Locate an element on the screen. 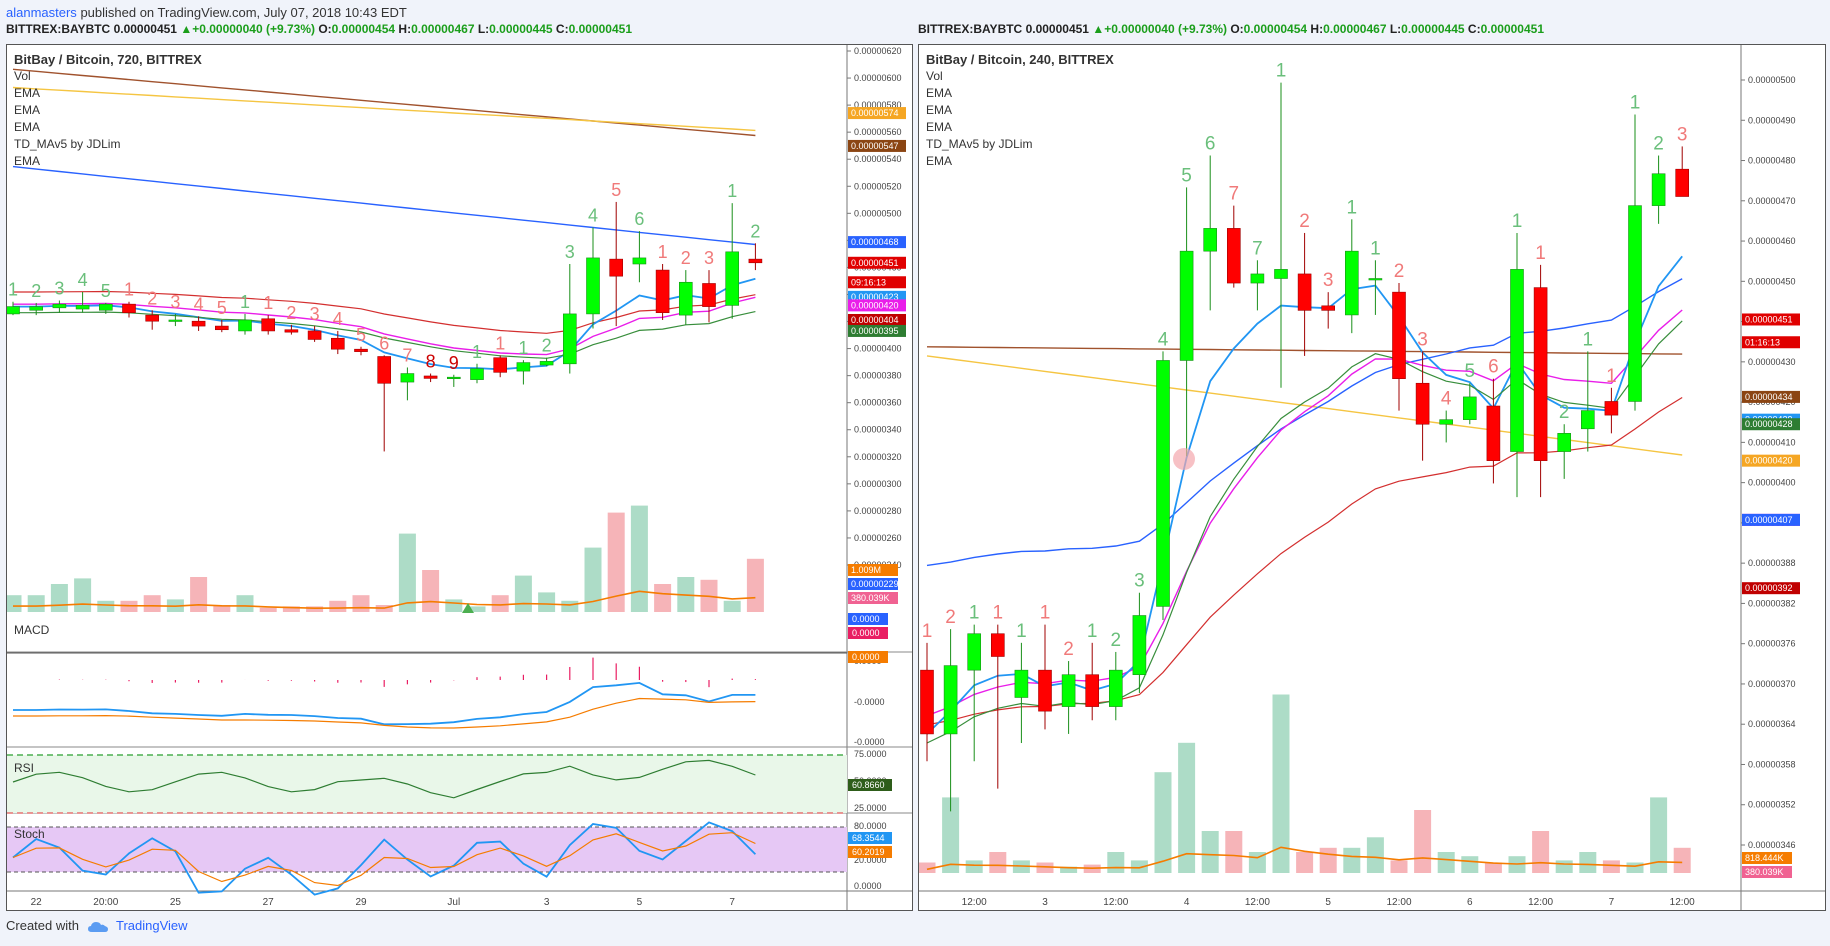  publisher-link: alanmasters is located at coordinates (41, 12).